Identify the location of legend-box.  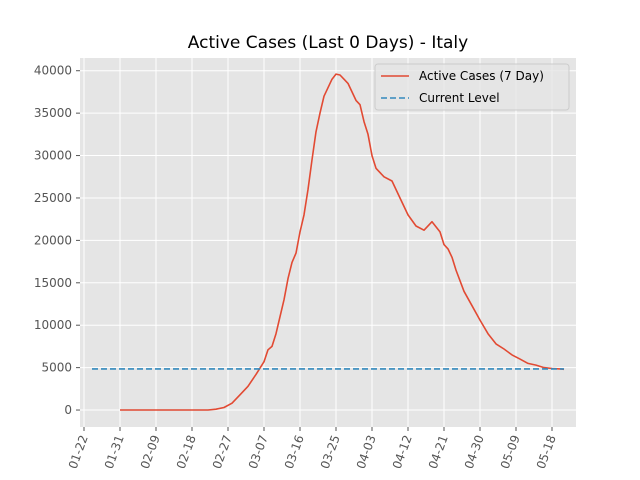
(472, 87).